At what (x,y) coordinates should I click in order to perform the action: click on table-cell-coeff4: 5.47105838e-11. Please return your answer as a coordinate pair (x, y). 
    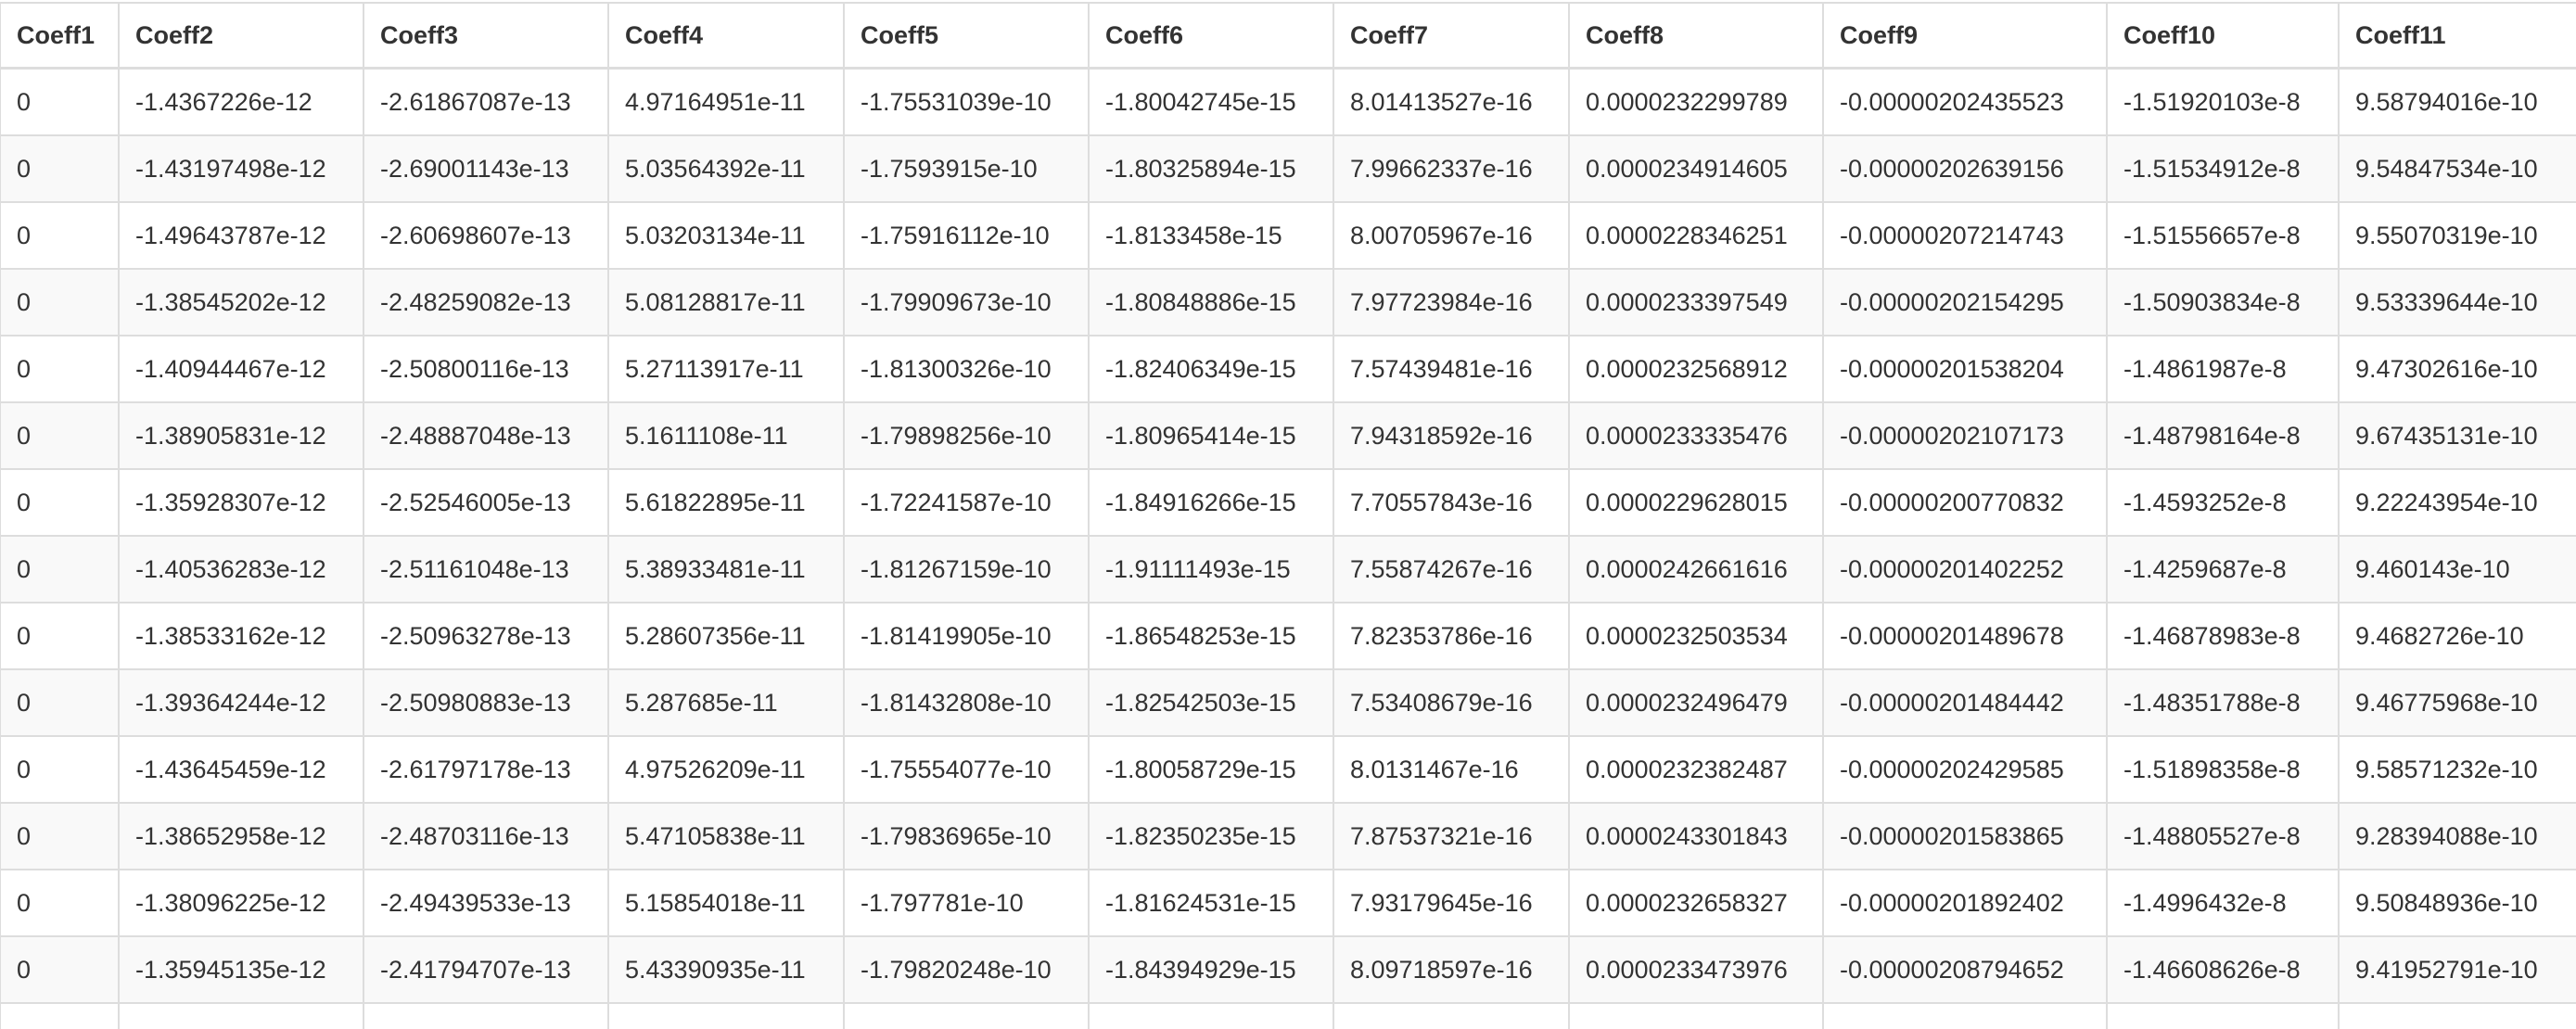
    Looking at the image, I should click on (726, 836).